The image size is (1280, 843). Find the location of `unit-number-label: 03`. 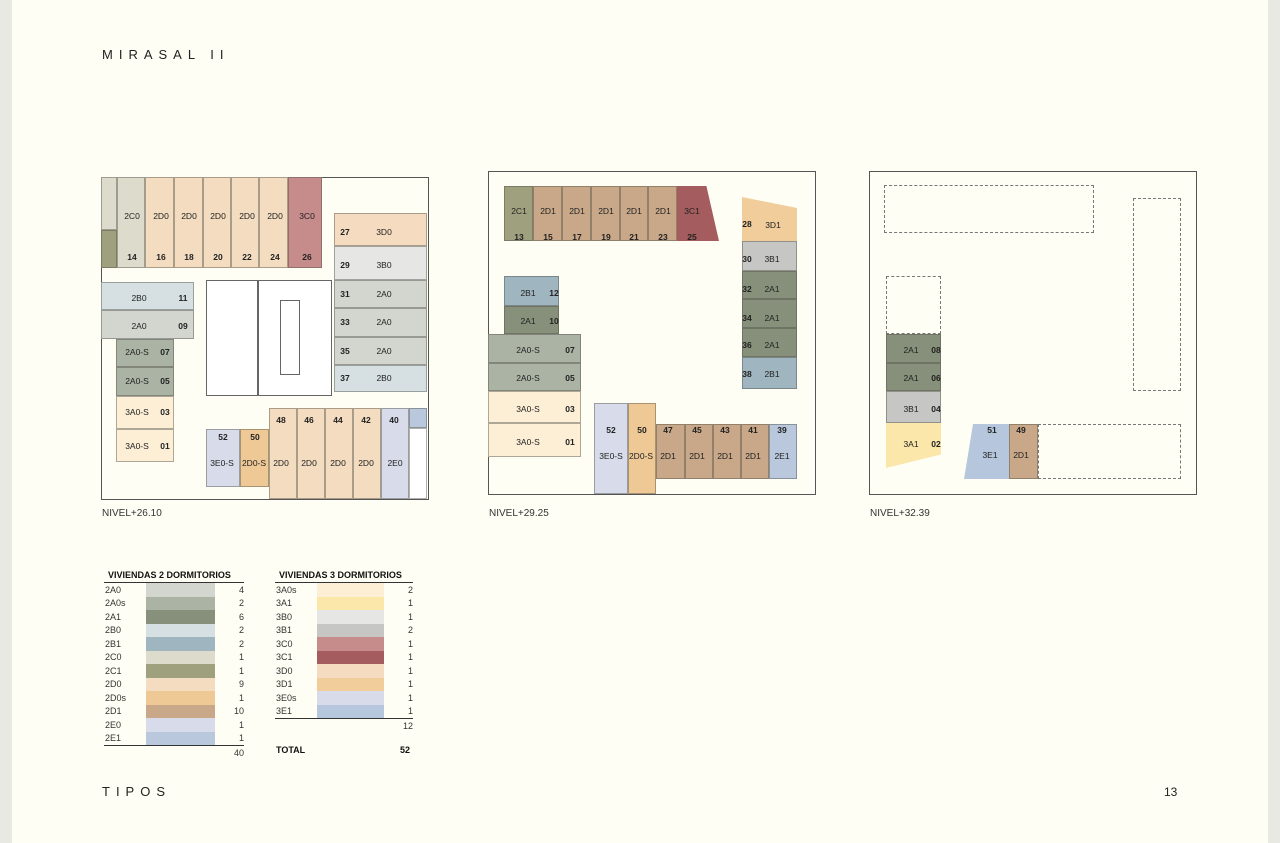

unit-number-label: 03 is located at coordinates (165, 412).